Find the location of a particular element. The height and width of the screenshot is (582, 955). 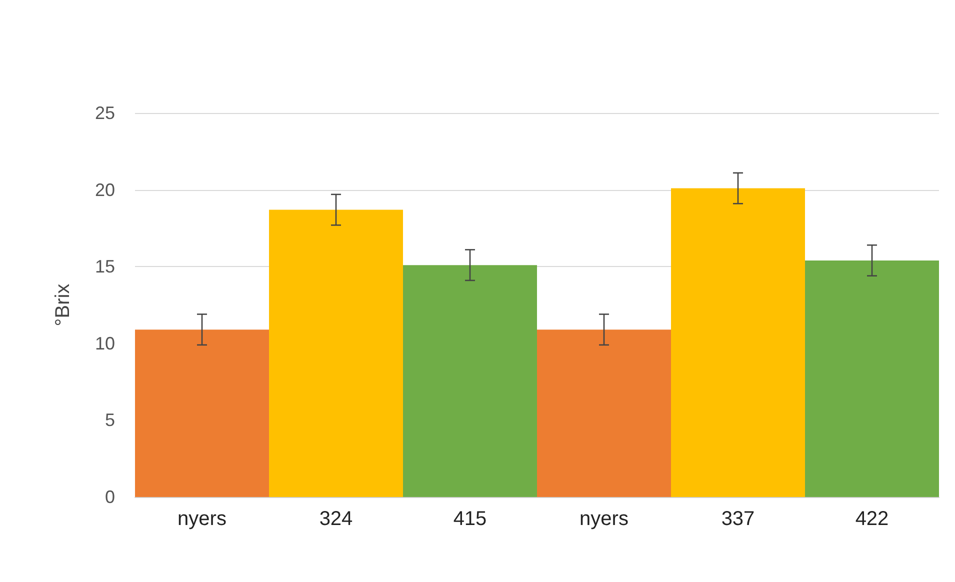

y-axis-title: °Brix is located at coordinates (63, 305).